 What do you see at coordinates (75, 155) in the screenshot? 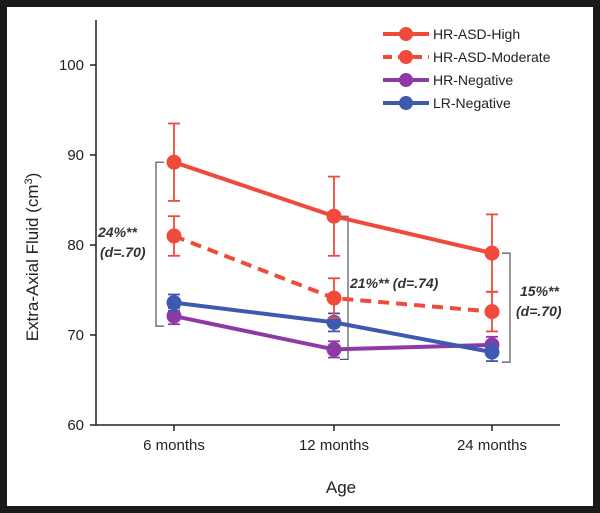
I see `y-tick-label-3: 90` at bounding box center [75, 155].